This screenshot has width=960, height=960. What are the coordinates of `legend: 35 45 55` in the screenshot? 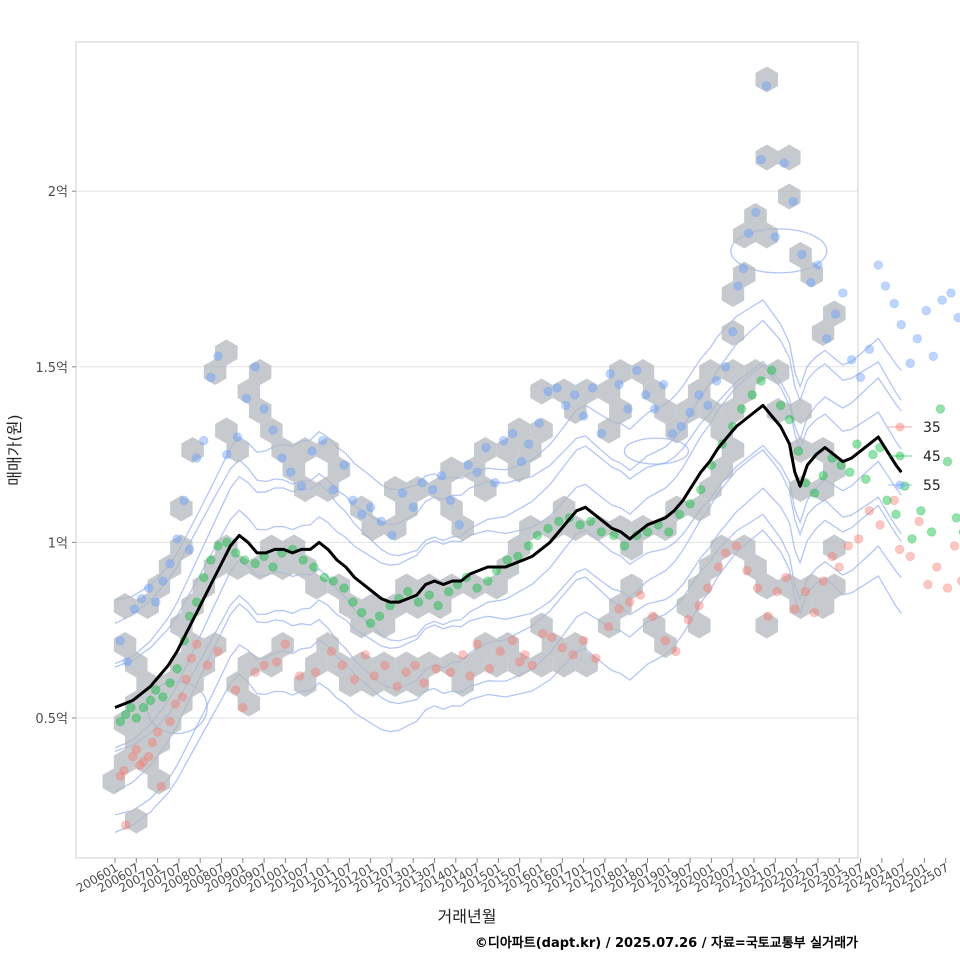 It's located at (914, 457).